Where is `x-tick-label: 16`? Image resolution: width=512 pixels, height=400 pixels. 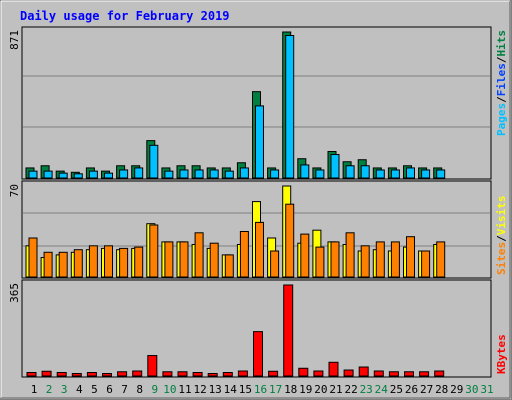 x-tick-label: 16 is located at coordinates (260, 389).